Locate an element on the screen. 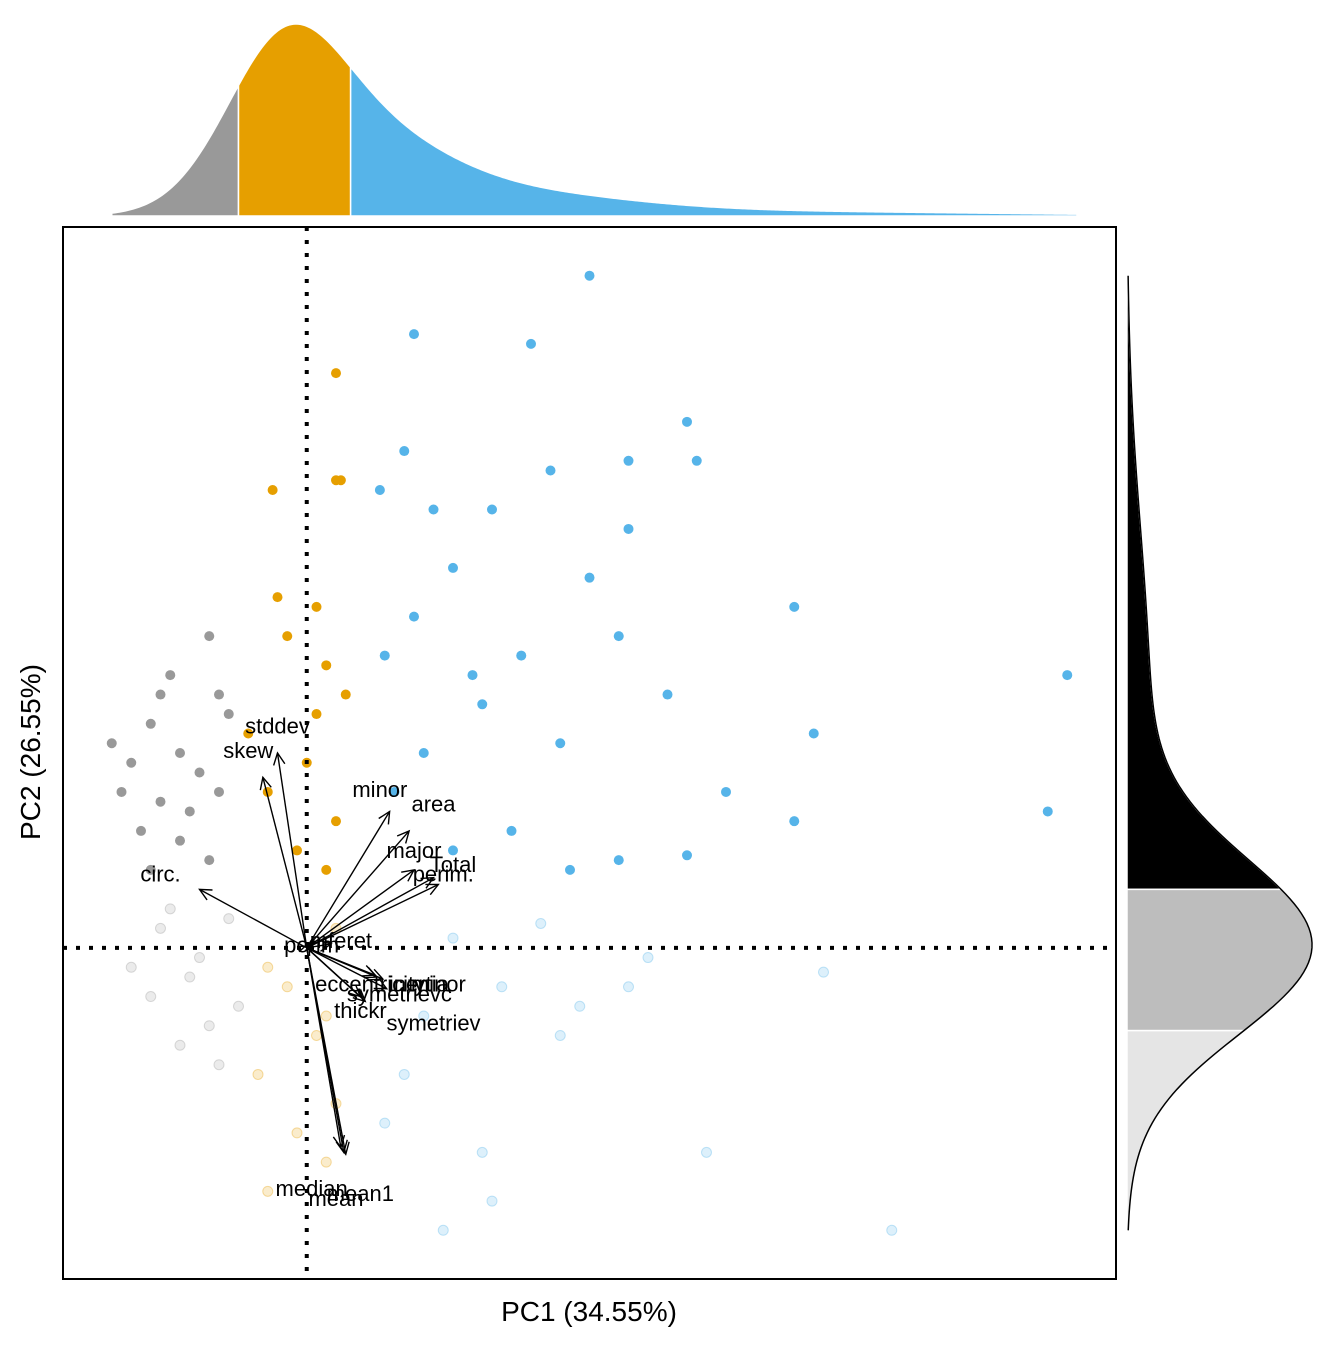  loading-label: perim is located at coordinates (311, 945).